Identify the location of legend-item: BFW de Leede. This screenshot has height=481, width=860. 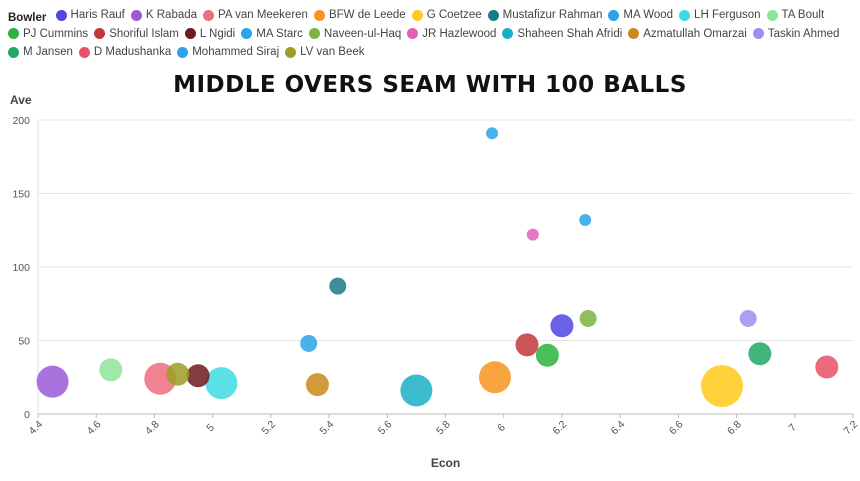
(359, 15).